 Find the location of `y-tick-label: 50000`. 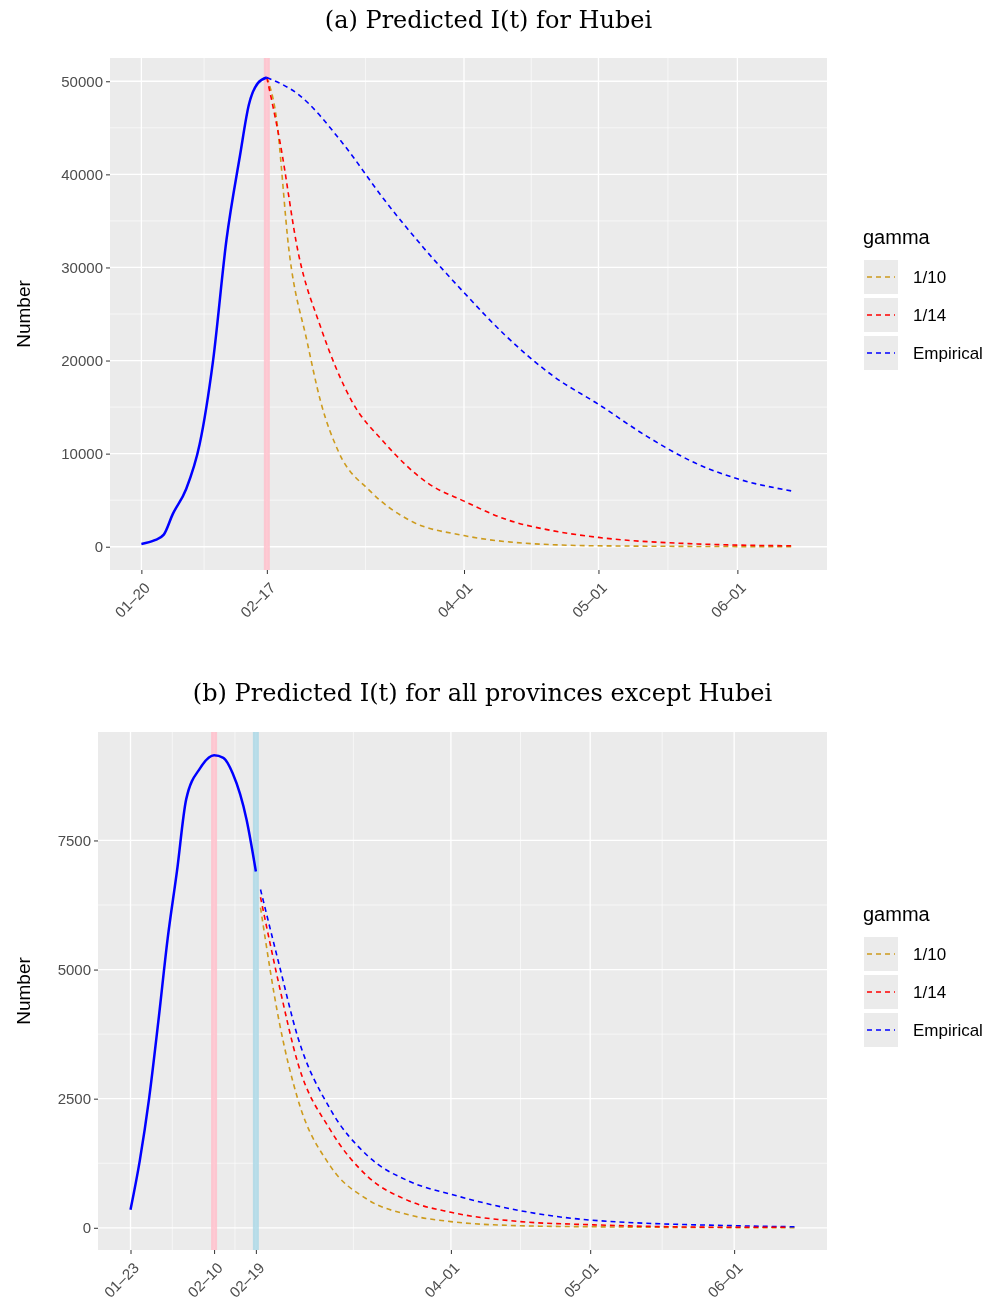

y-tick-label: 50000 is located at coordinates (82, 81).